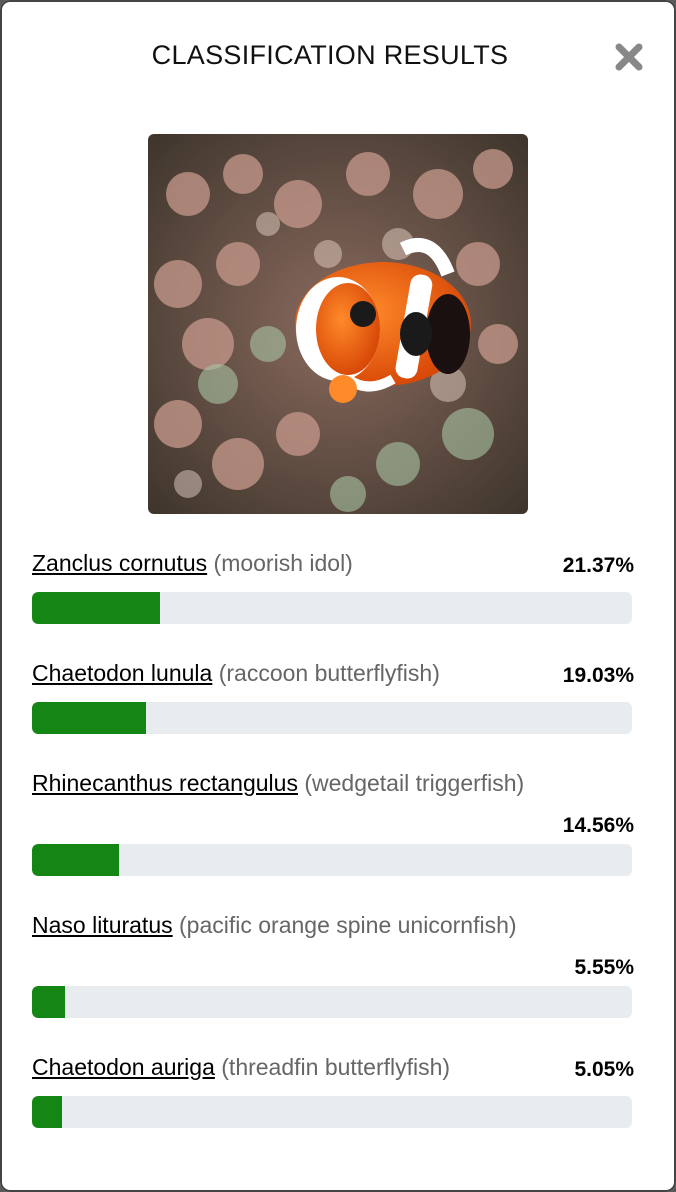 The height and width of the screenshot is (1192, 676). Describe the element at coordinates (598, 825) in the screenshot. I see `result-percent: 14.56%` at that location.